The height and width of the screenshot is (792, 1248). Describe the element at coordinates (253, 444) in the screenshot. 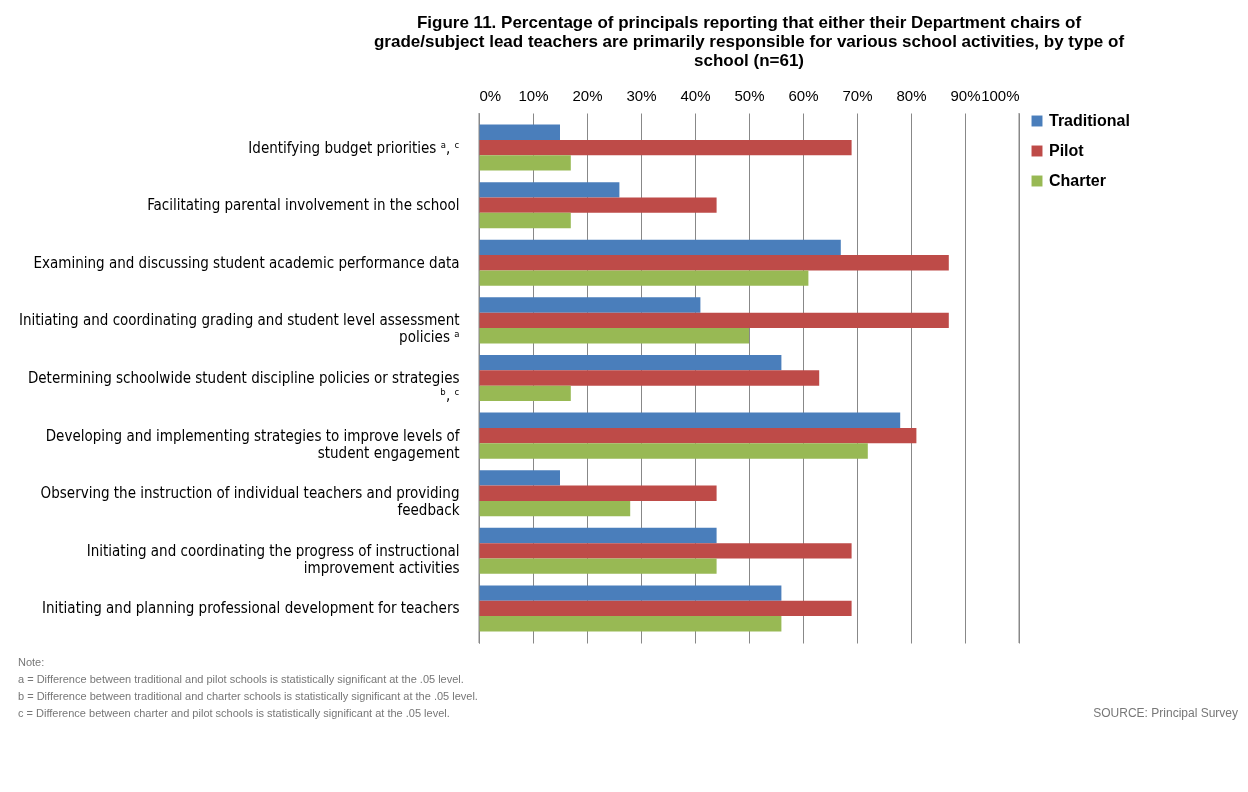

I see `y-tick-label: Developing and implementing strategies to improve levels of student engagement` at that location.